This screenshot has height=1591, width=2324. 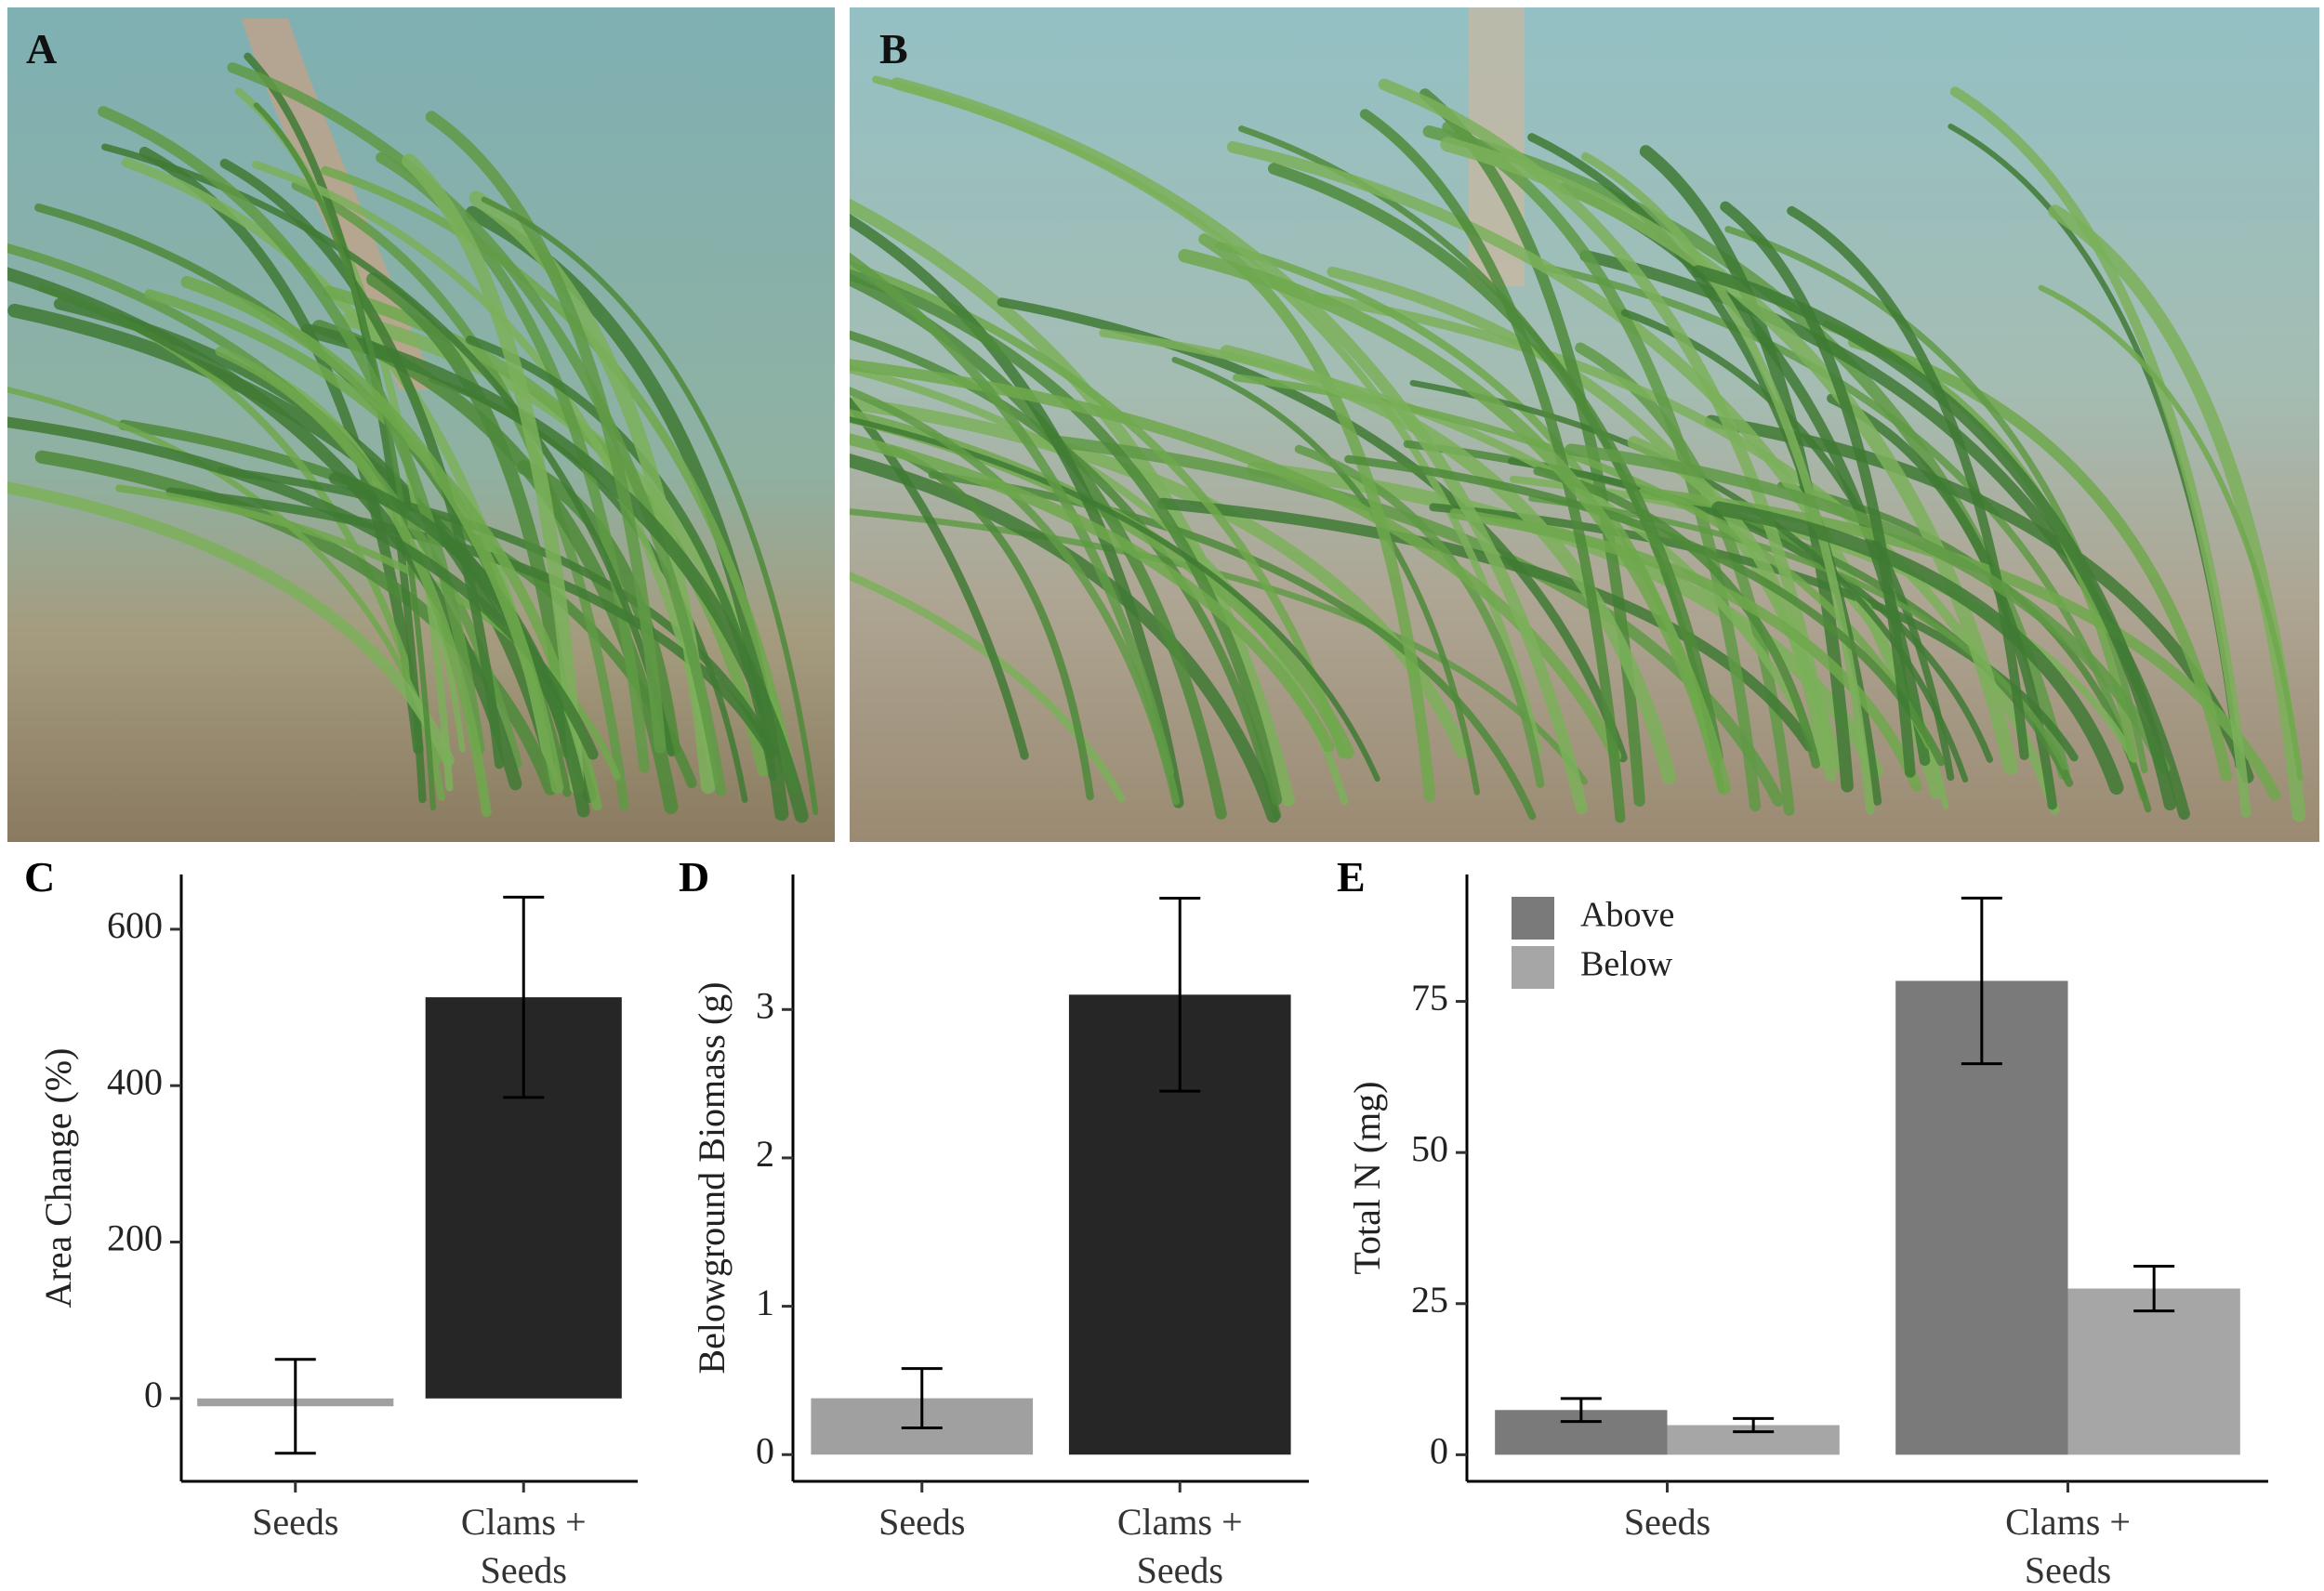 What do you see at coordinates (694, 877) in the screenshot?
I see `panel-label: D` at bounding box center [694, 877].